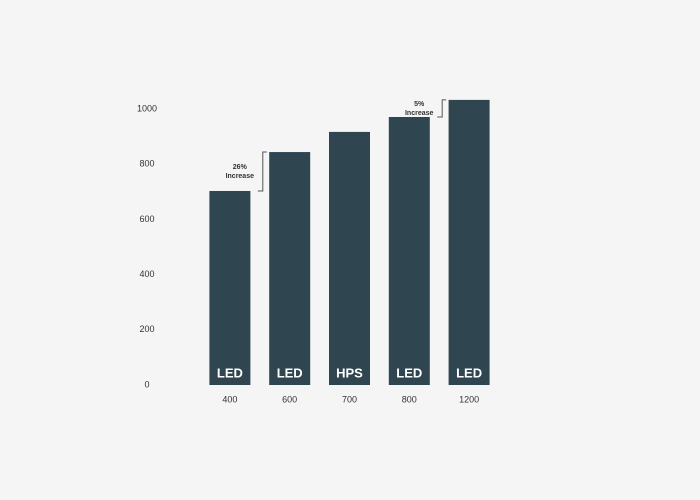  Describe the element at coordinates (240, 167) in the screenshot. I see `annotation-text: 26%` at that location.